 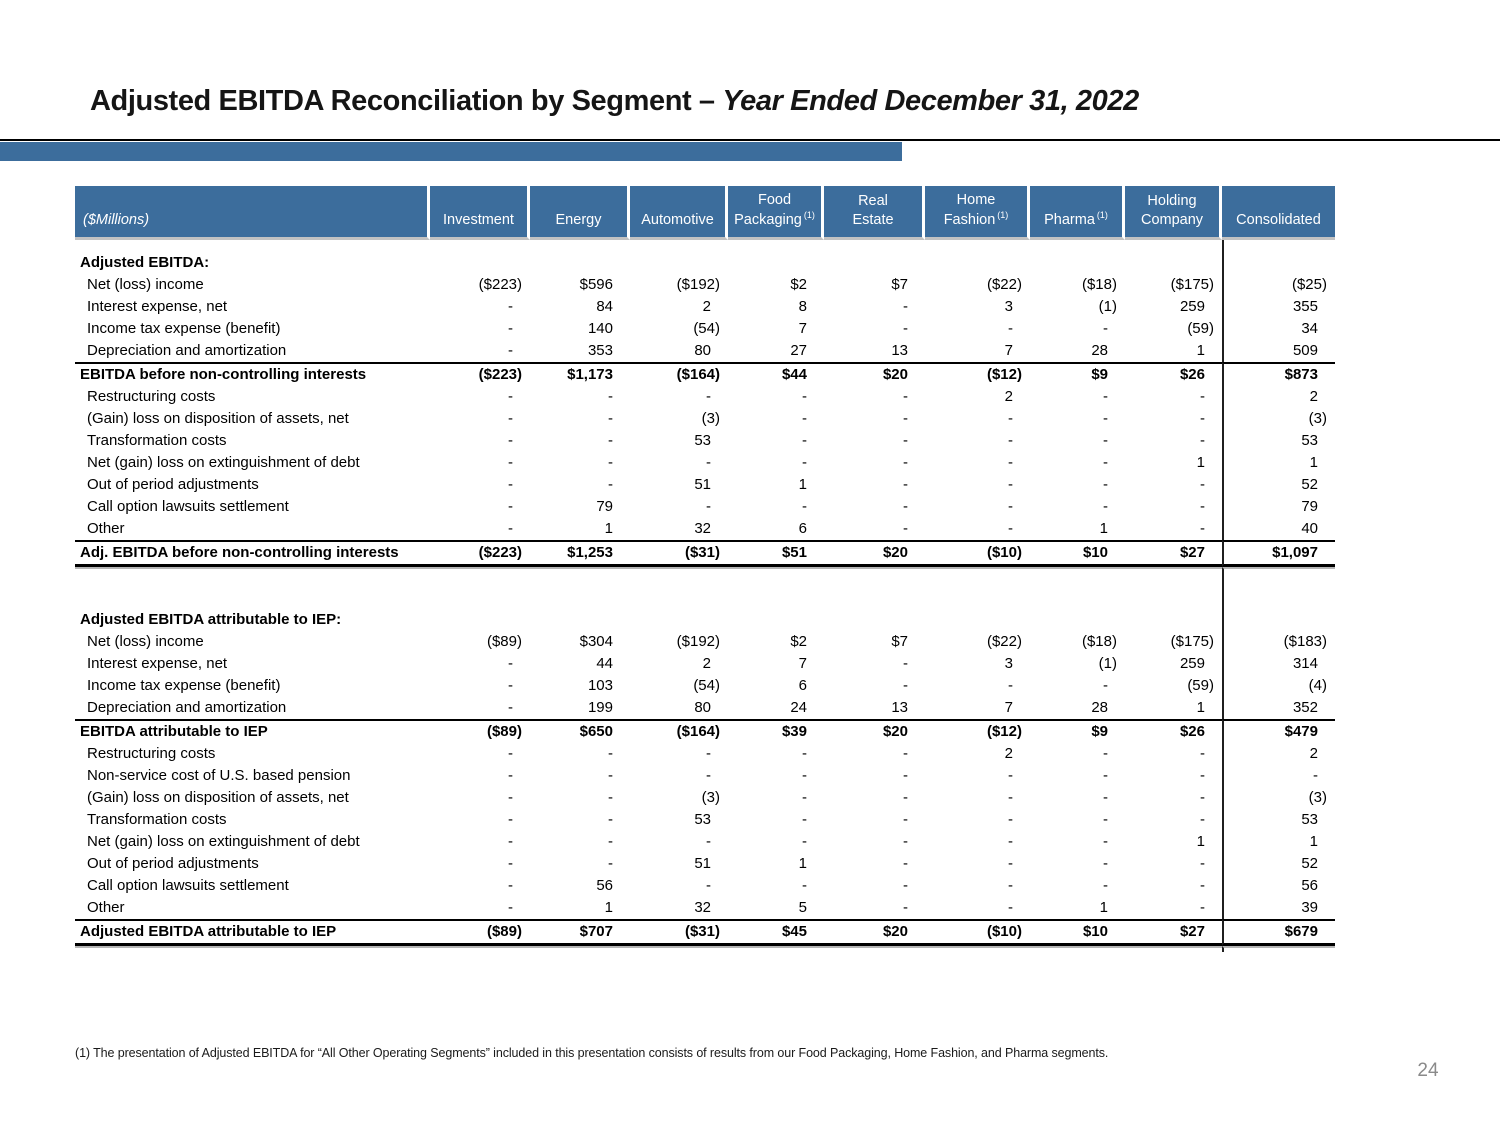 I want to click on page-title-period: Year Ended December 31, 2022, so click(x=930, y=101).